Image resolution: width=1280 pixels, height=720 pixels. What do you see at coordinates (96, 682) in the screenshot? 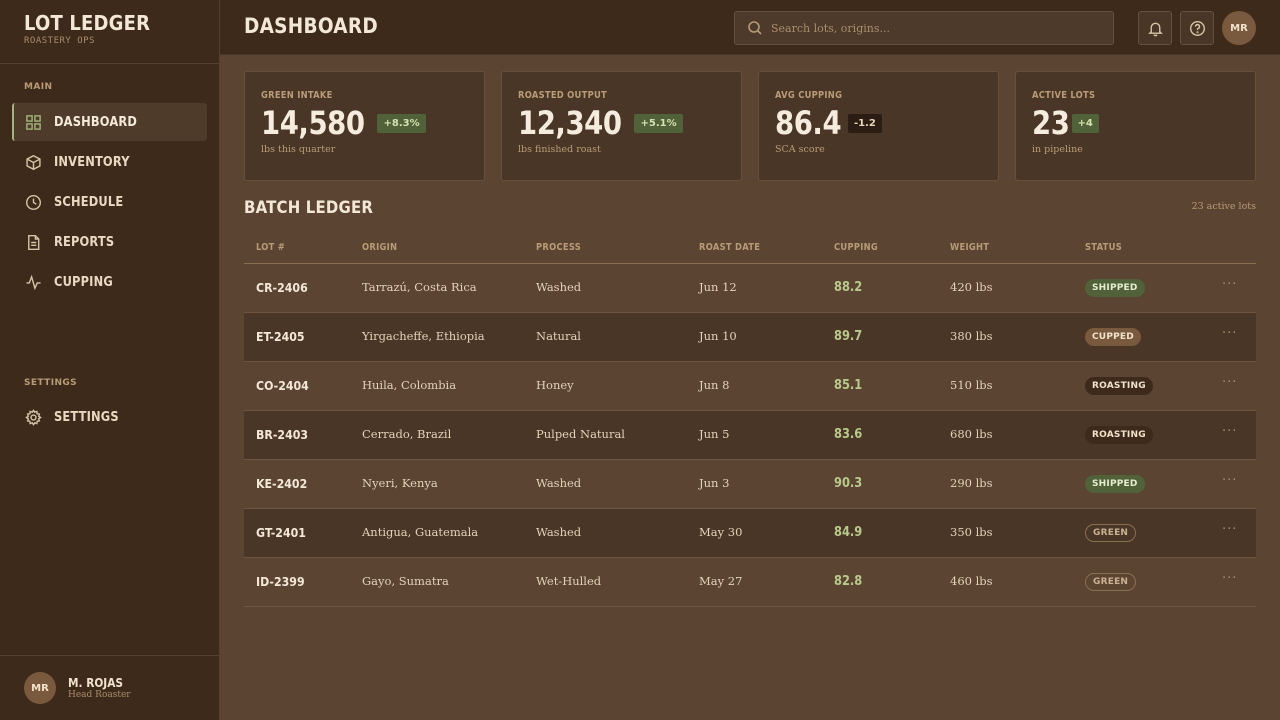
I see `user-name: M. ROJAS` at bounding box center [96, 682].